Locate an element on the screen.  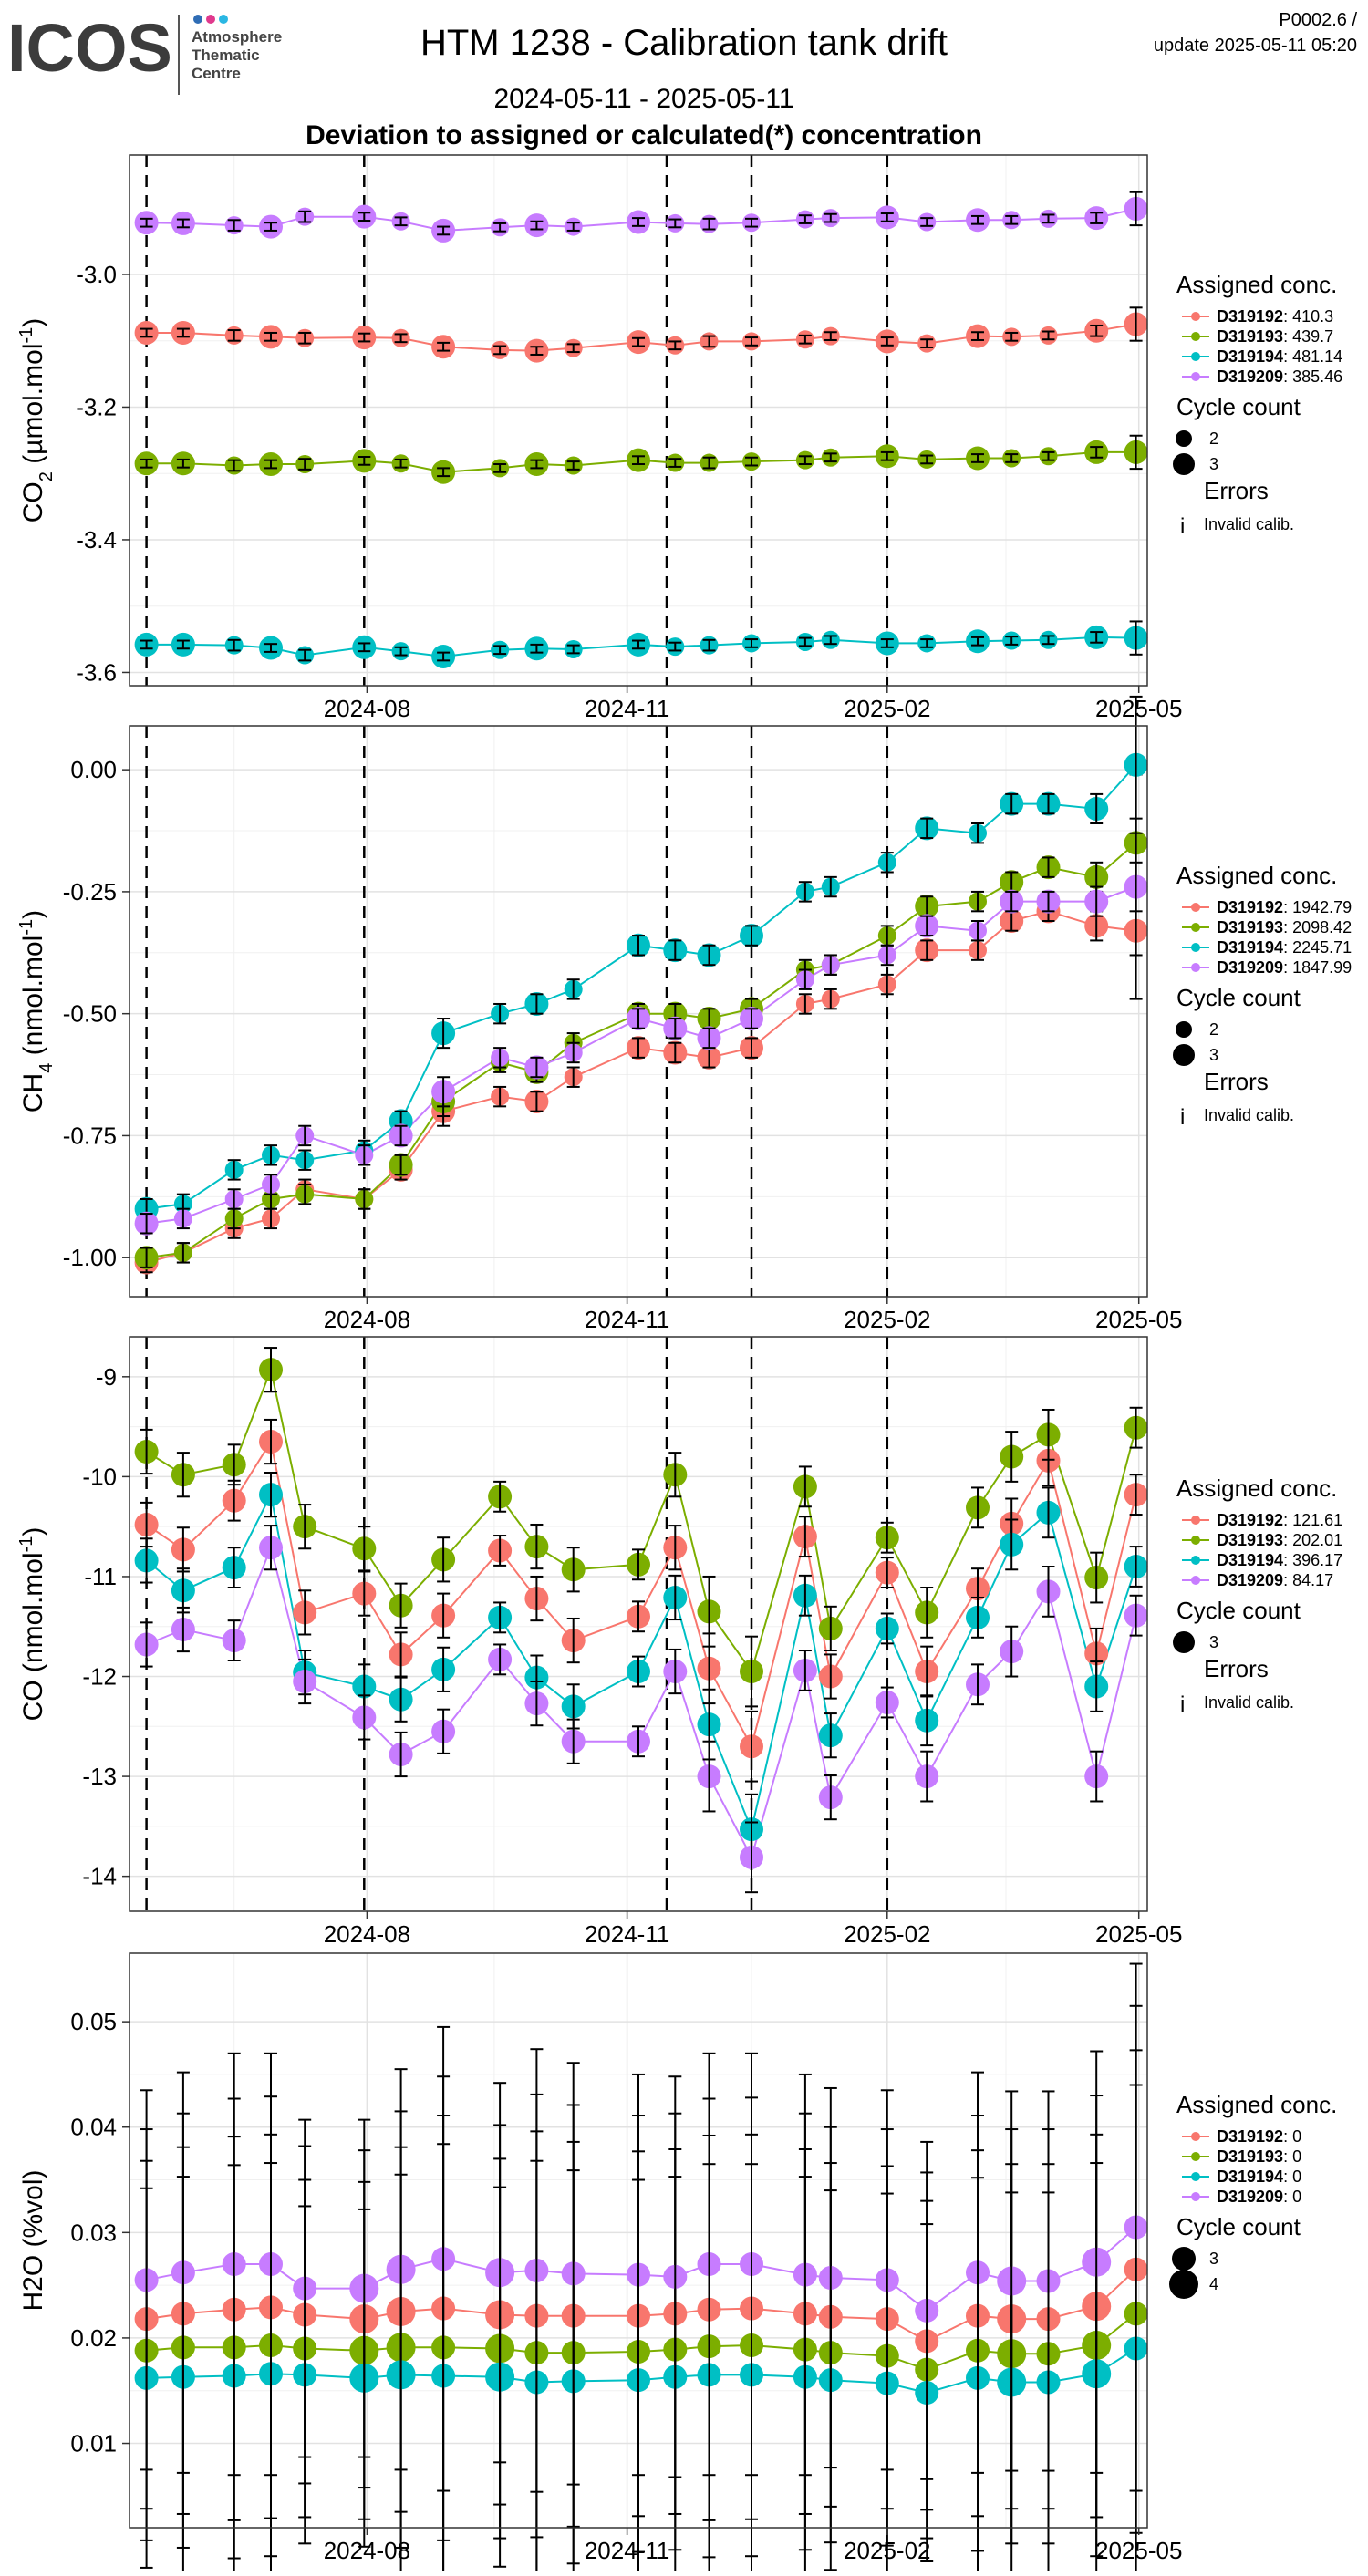
logo-dot-cyan is located at coordinates (224, 19).